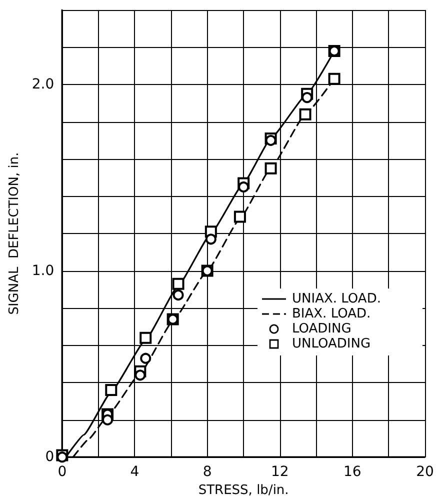  I want to click on y-tick-label: 1.0, so click(43, 270).